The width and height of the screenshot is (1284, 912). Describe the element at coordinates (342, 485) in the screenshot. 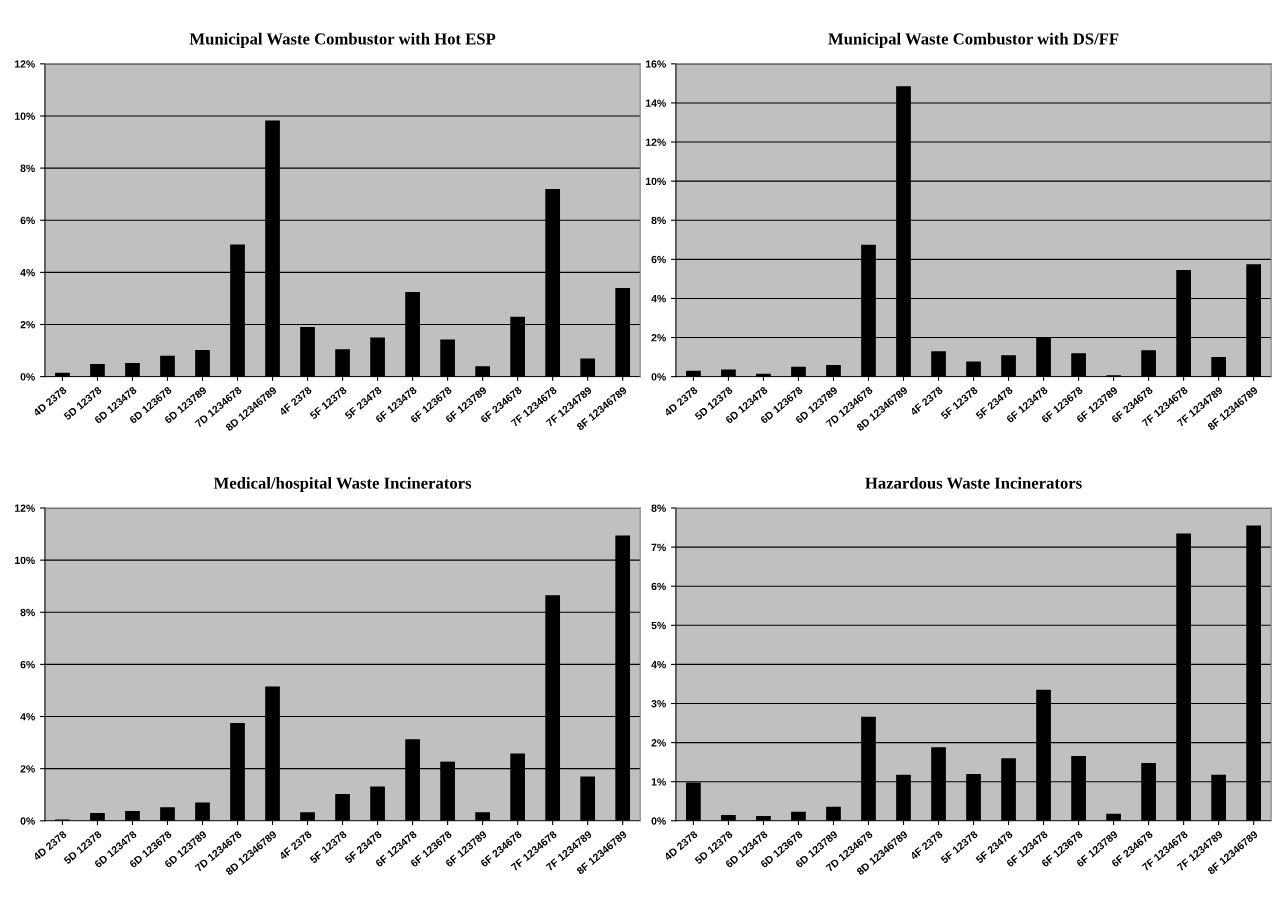

I see `chart-title: Medical/hospital Waste Incinerators` at that location.